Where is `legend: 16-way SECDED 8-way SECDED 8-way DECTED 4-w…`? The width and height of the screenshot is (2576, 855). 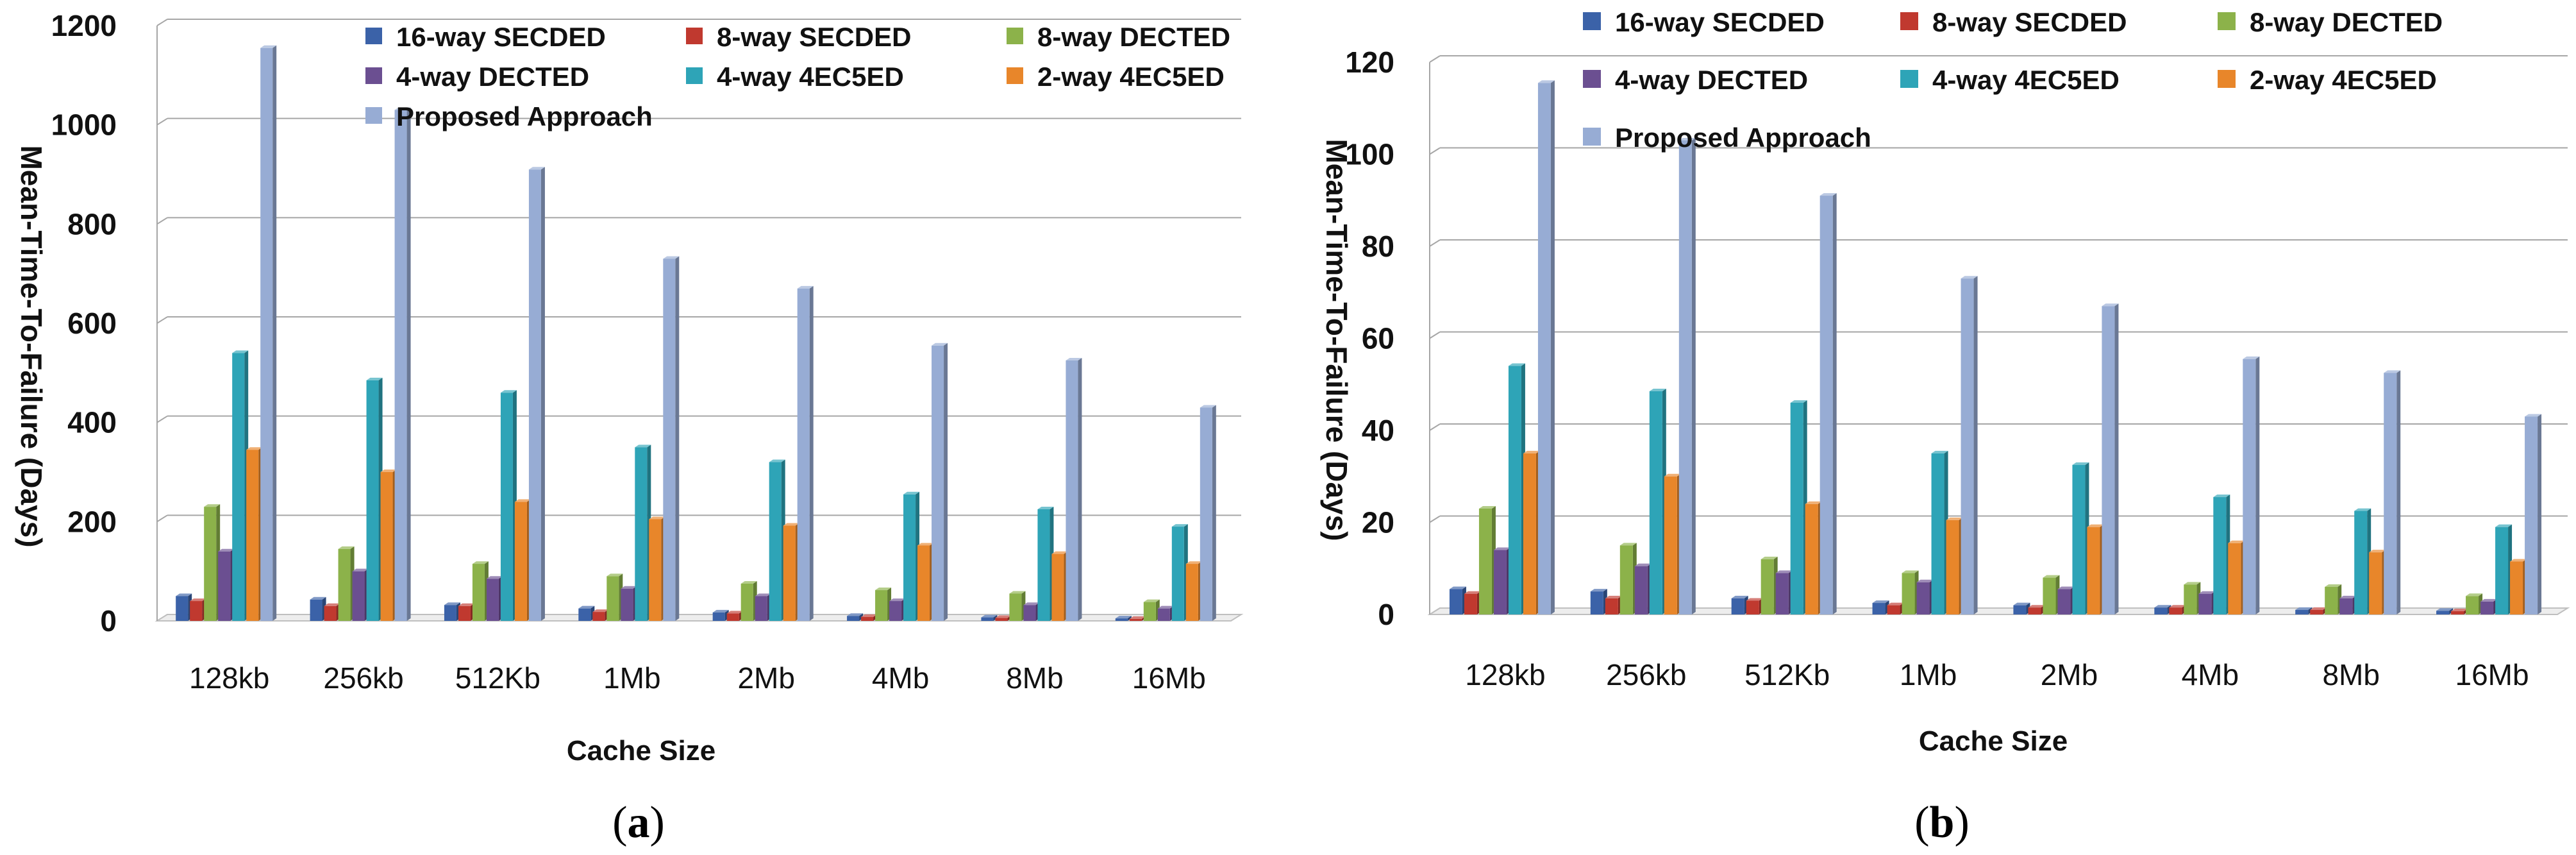
legend: 16-way SECDED 8-way SECDED 8-way DECTED 4-w… is located at coordinates (797, 76).